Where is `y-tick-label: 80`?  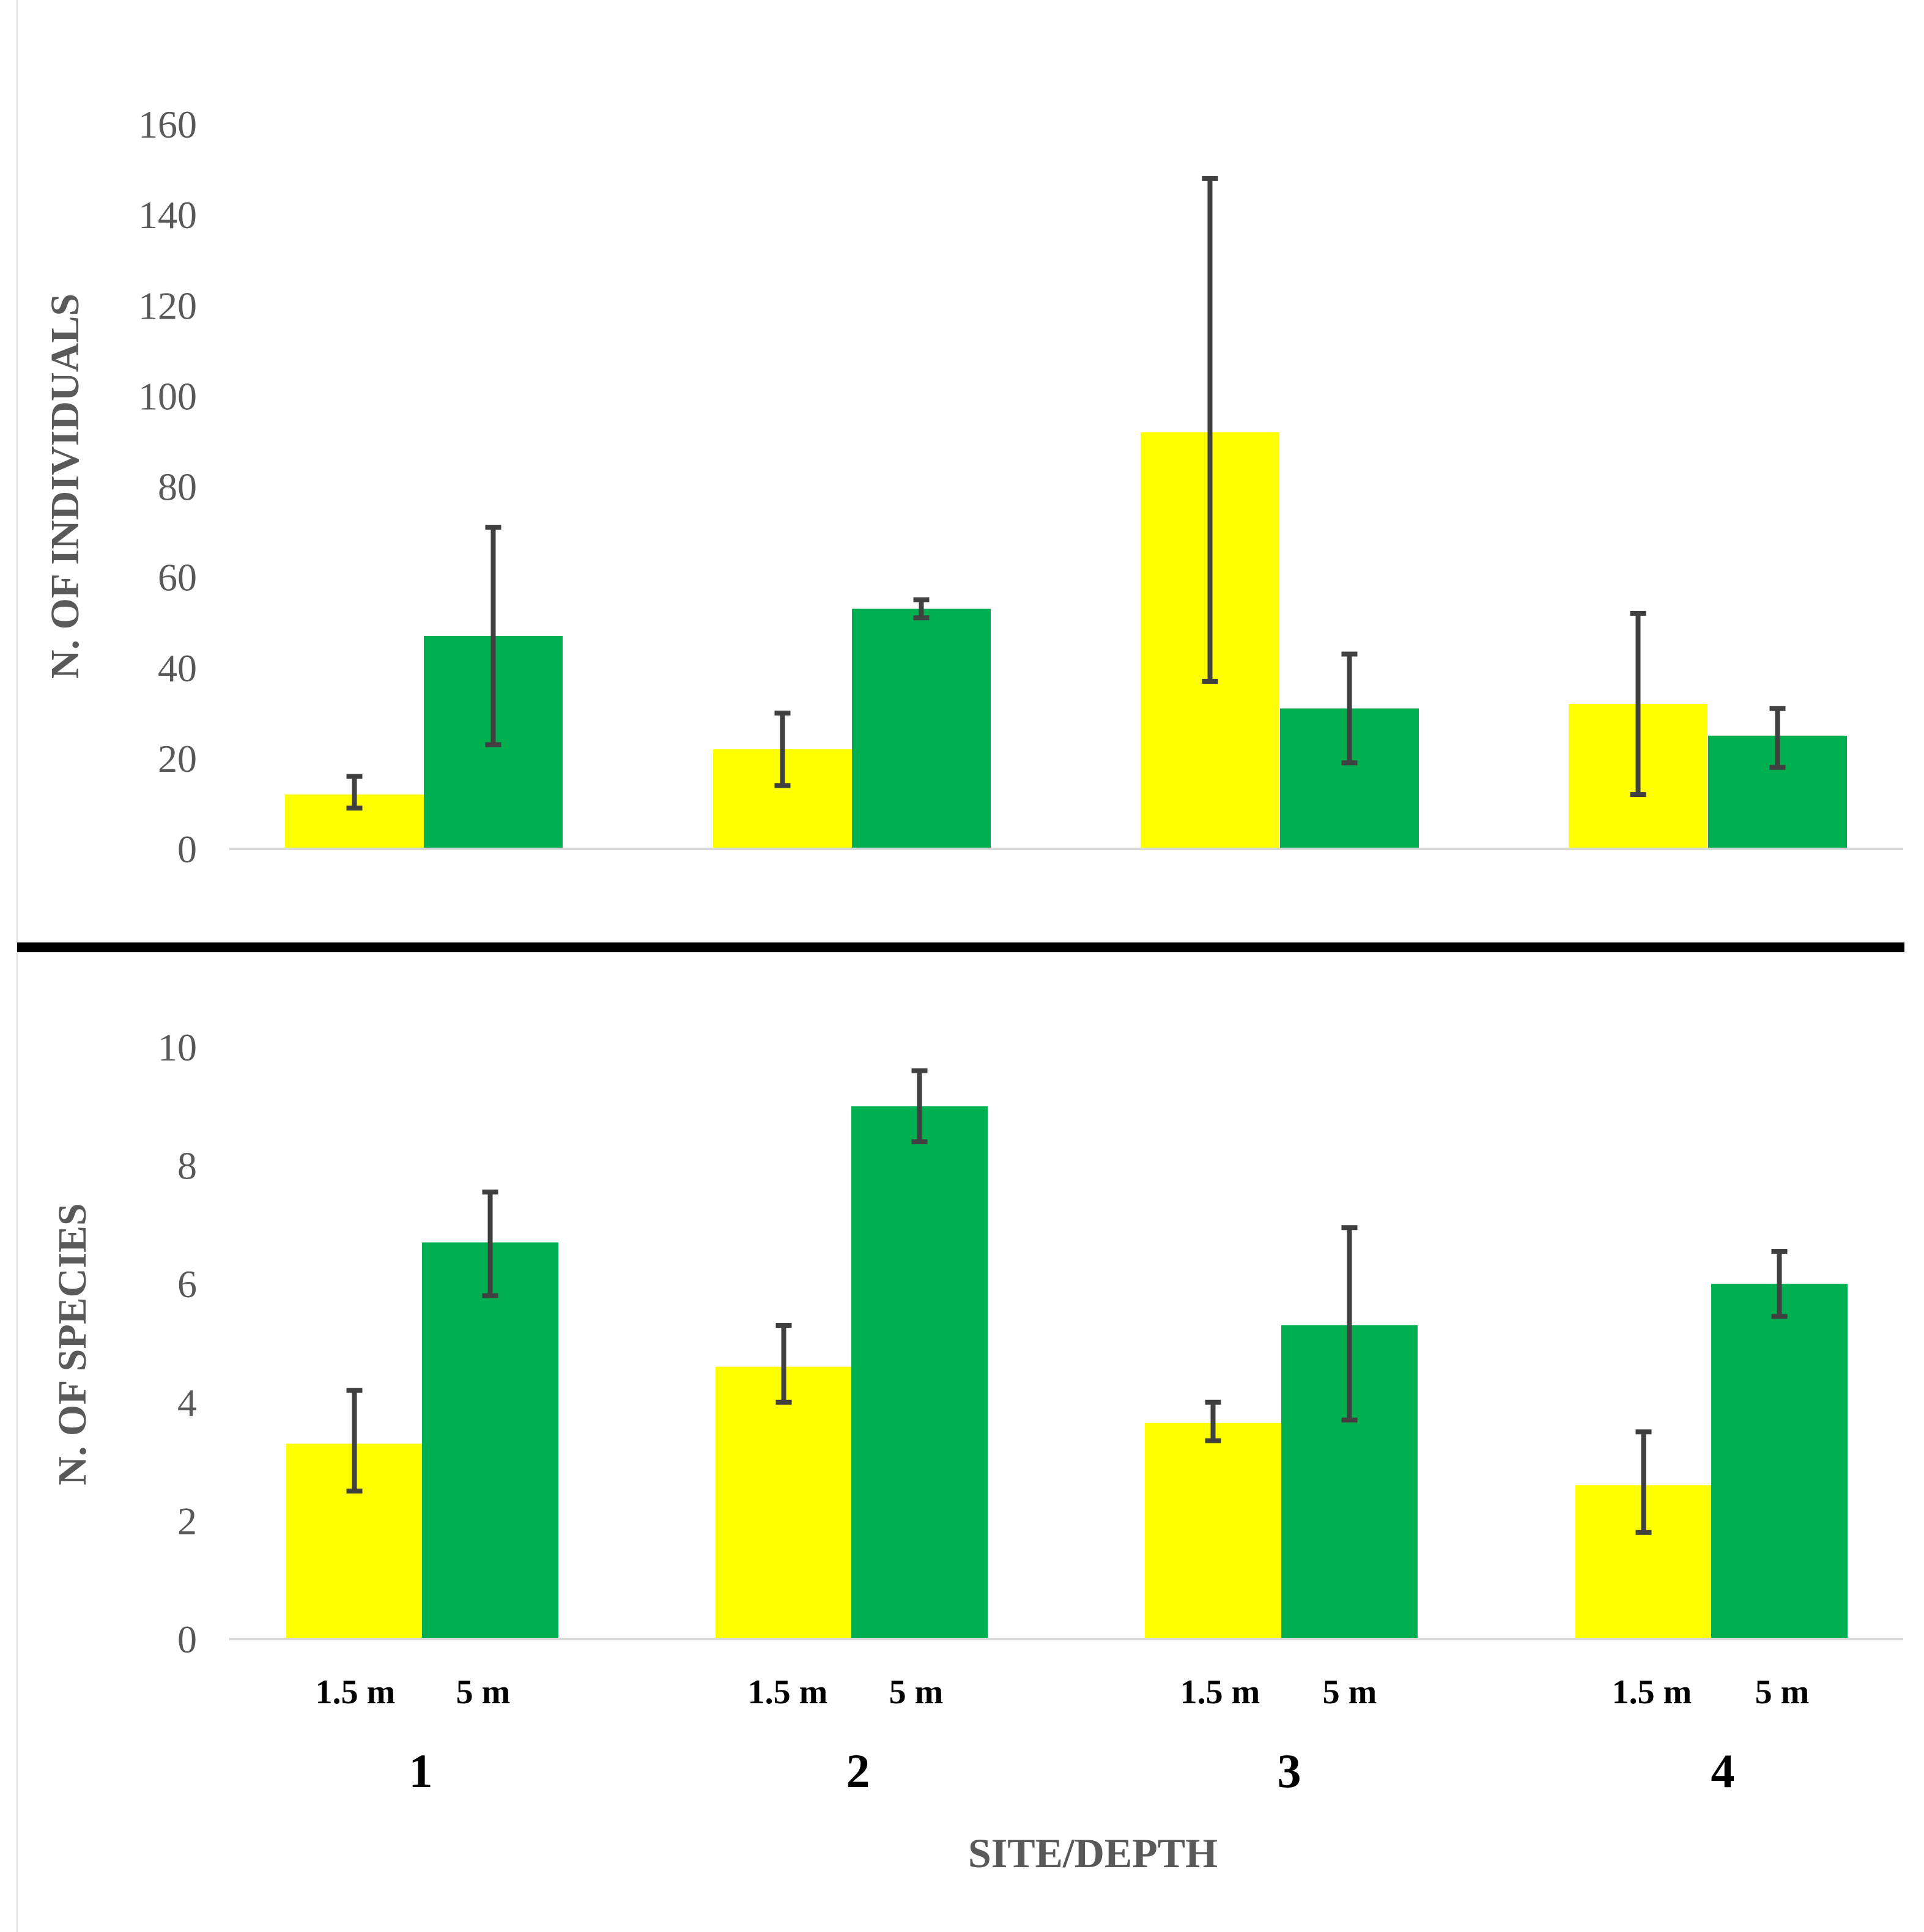
y-tick-label: 80 is located at coordinates (177, 487).